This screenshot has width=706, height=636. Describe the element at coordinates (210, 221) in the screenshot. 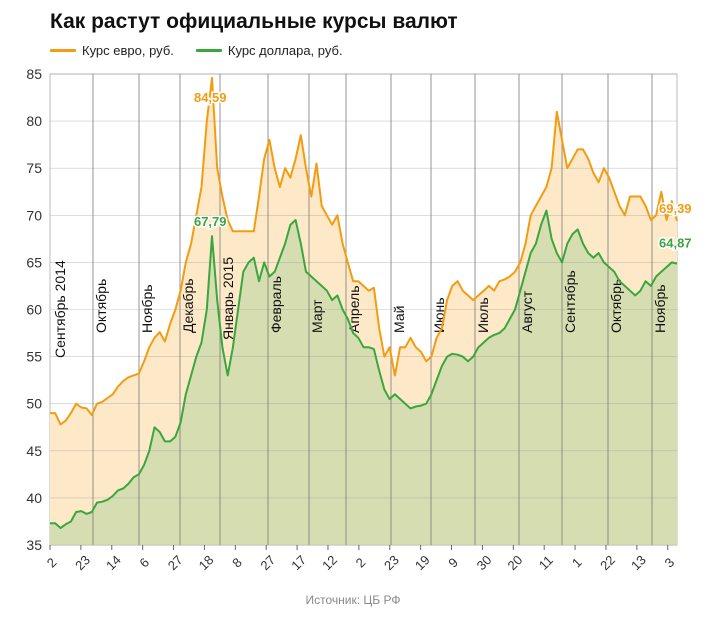

I see `dollar-peak-label: 67,79` at that location.